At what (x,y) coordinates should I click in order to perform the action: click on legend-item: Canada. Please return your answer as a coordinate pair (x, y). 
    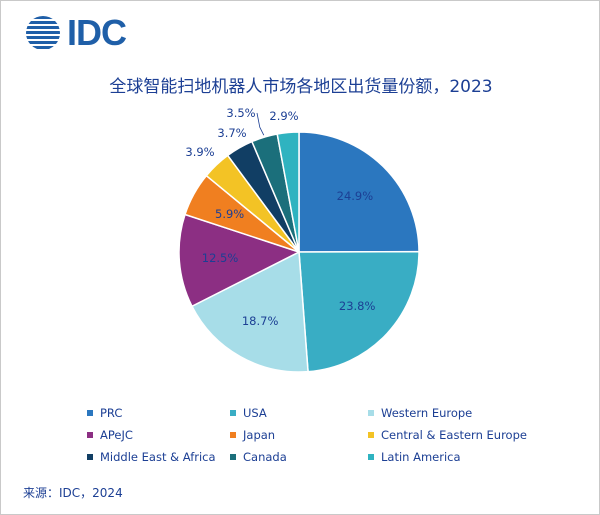
    Looking at the image, I should click on (258, 457).